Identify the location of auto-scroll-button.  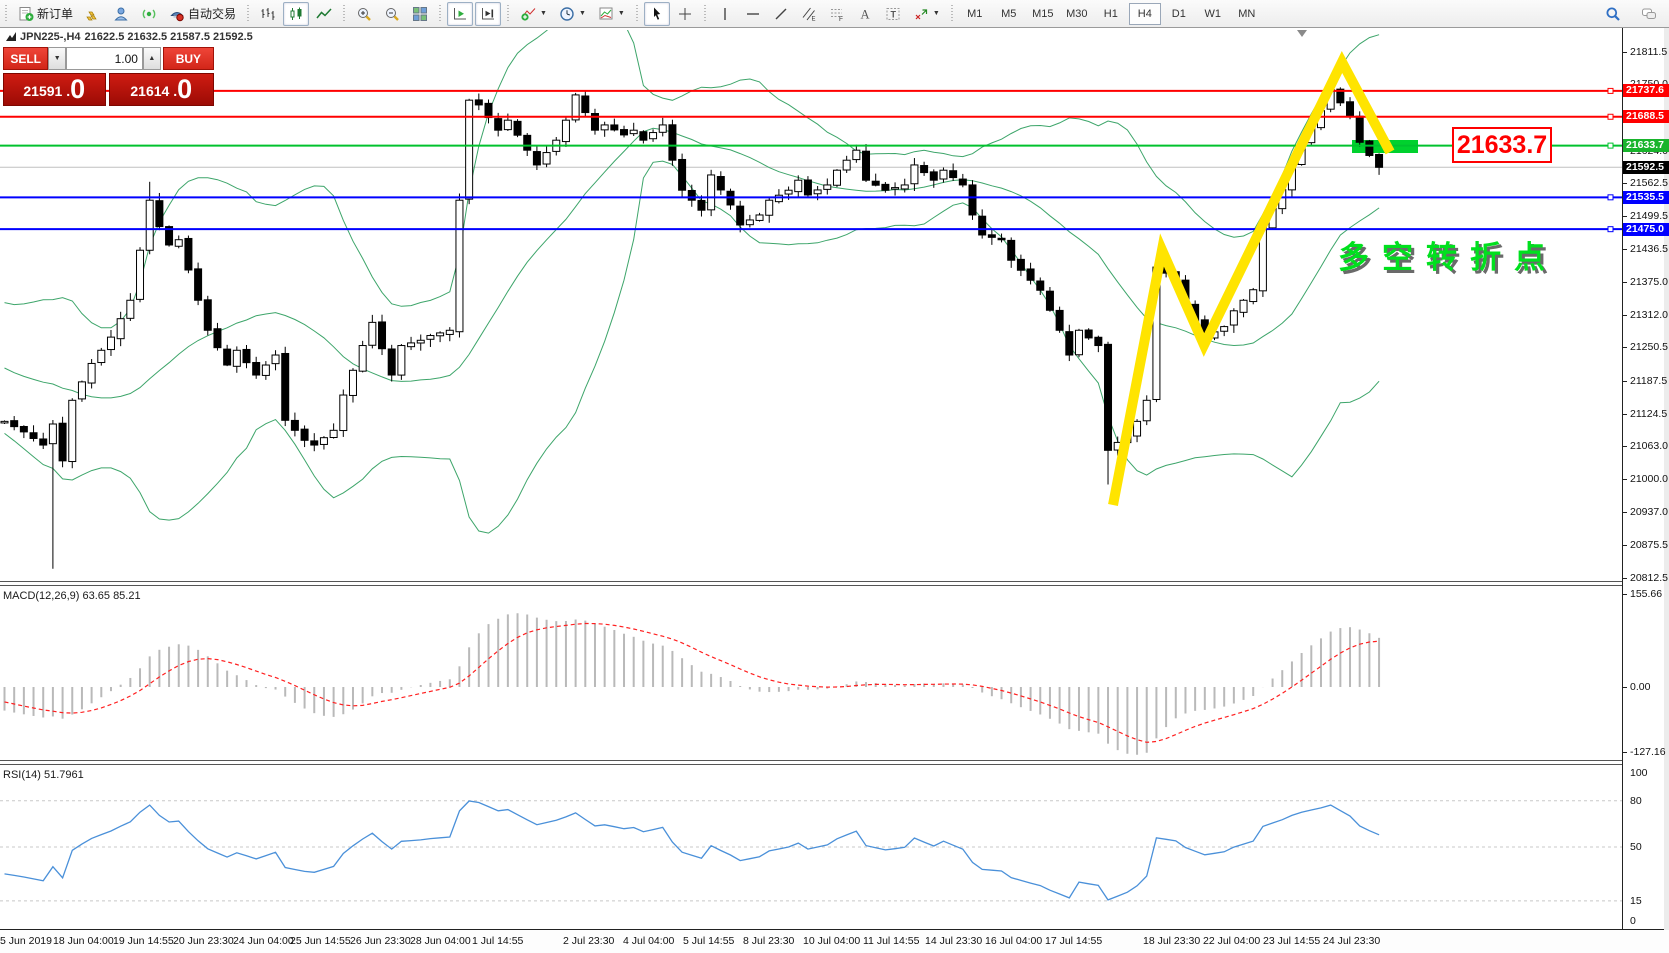
(460, 13).